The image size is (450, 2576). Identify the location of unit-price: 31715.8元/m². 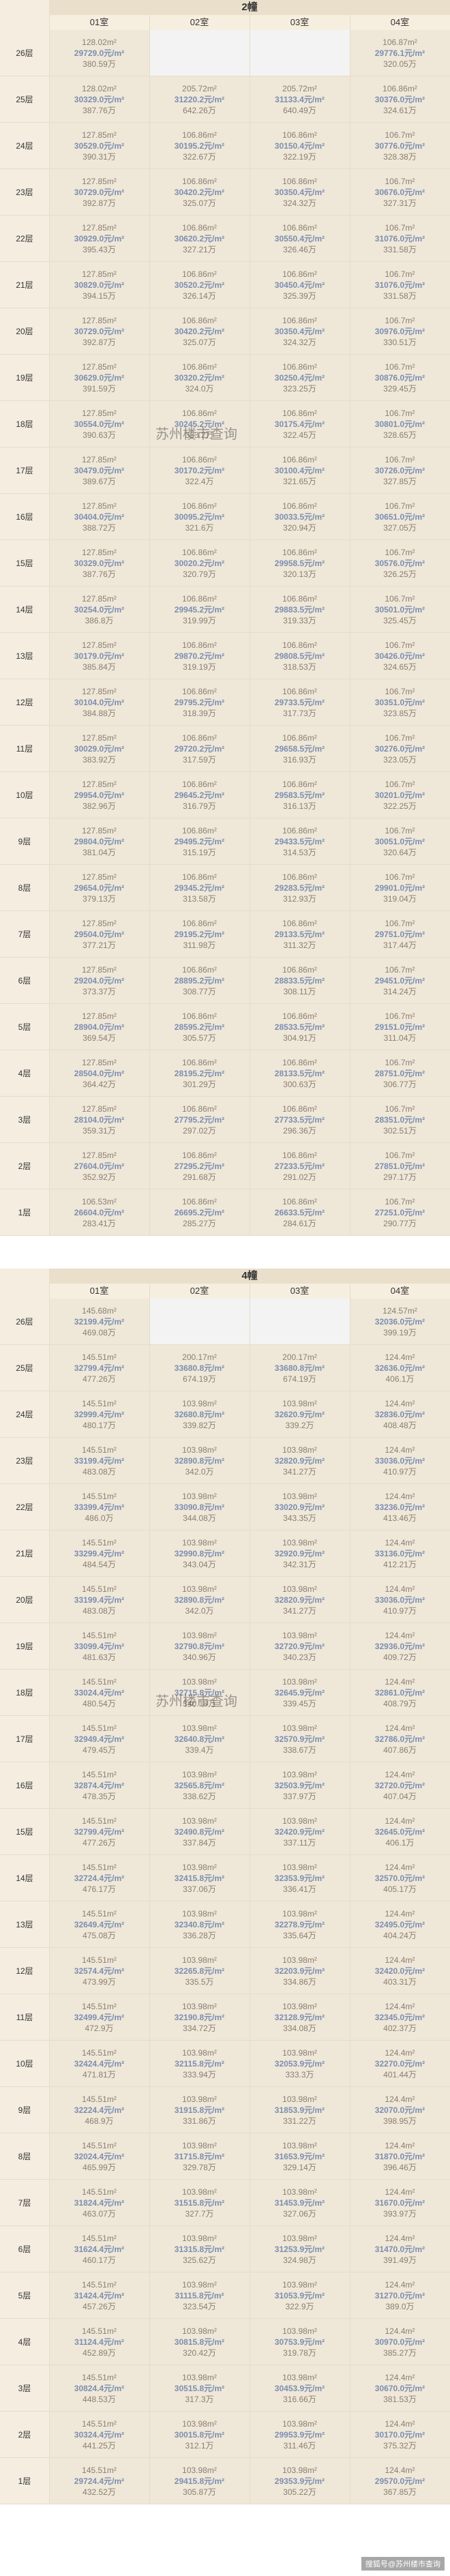
(199, 2156).